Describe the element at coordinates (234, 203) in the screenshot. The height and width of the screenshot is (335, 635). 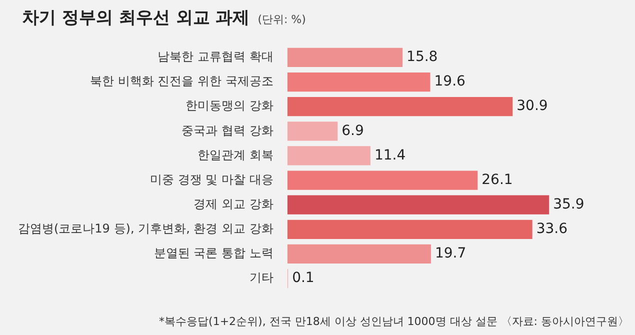
I see `y-tick-label: 경제 외교 강화` at that location.